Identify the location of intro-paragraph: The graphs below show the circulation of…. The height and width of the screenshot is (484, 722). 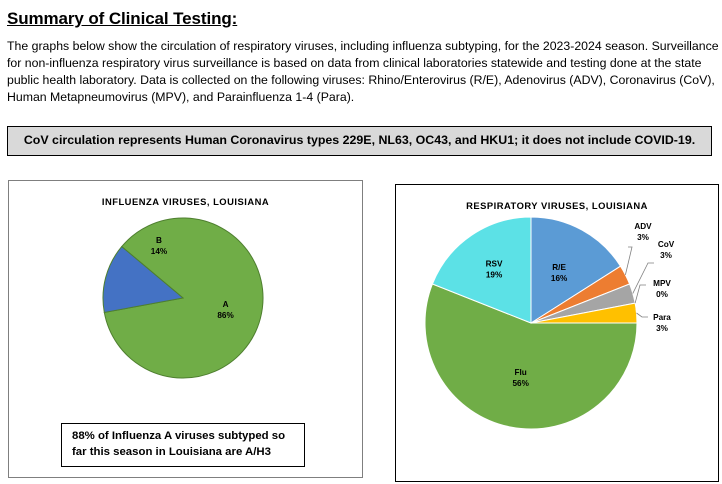
(363, 71).